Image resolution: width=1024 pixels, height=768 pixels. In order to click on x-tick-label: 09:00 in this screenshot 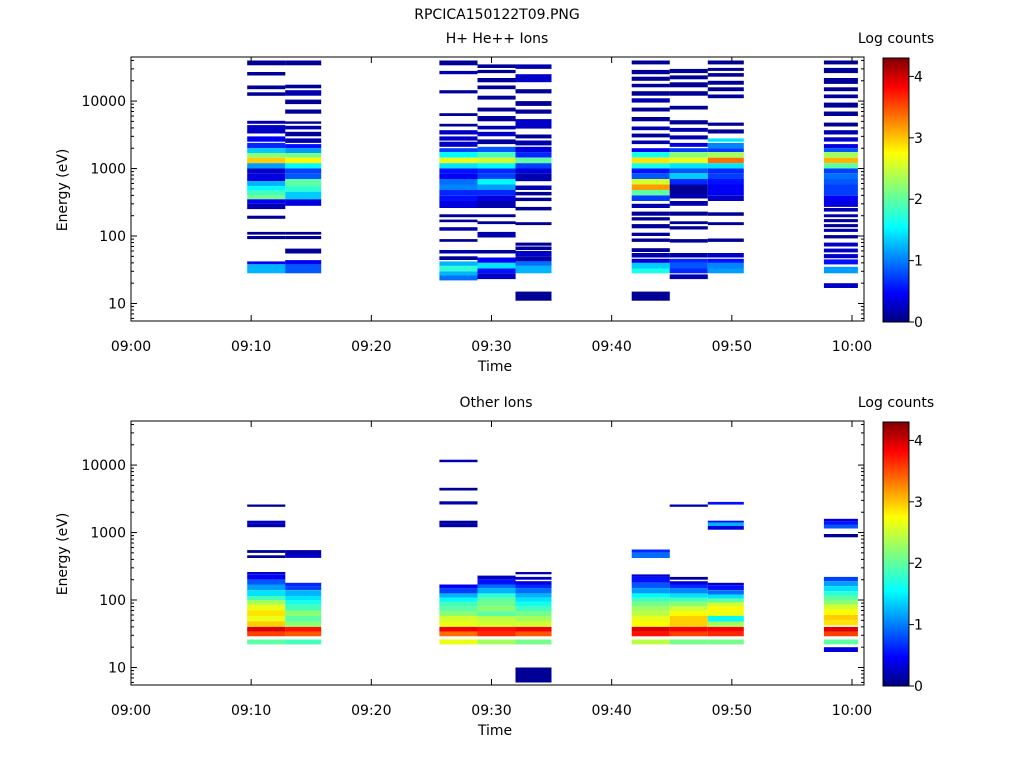, I will do `click(131, 711)`.